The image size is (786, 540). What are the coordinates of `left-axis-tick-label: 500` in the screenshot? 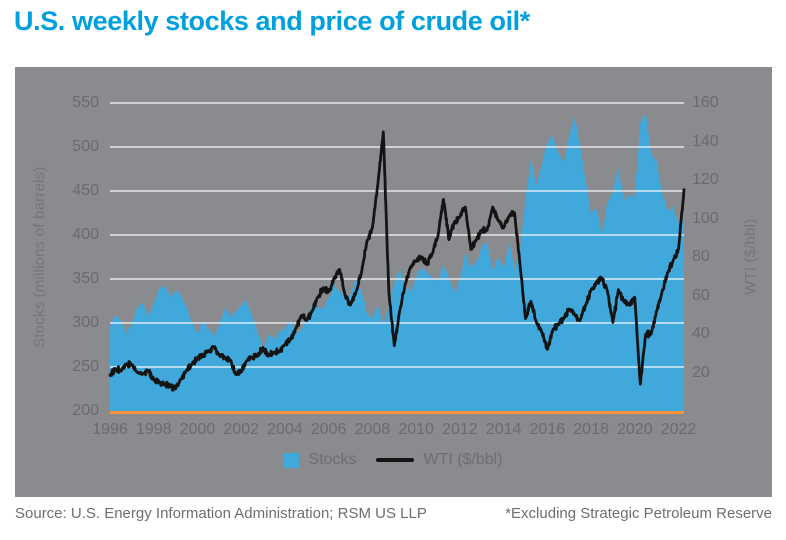 It's located at (85, 146).